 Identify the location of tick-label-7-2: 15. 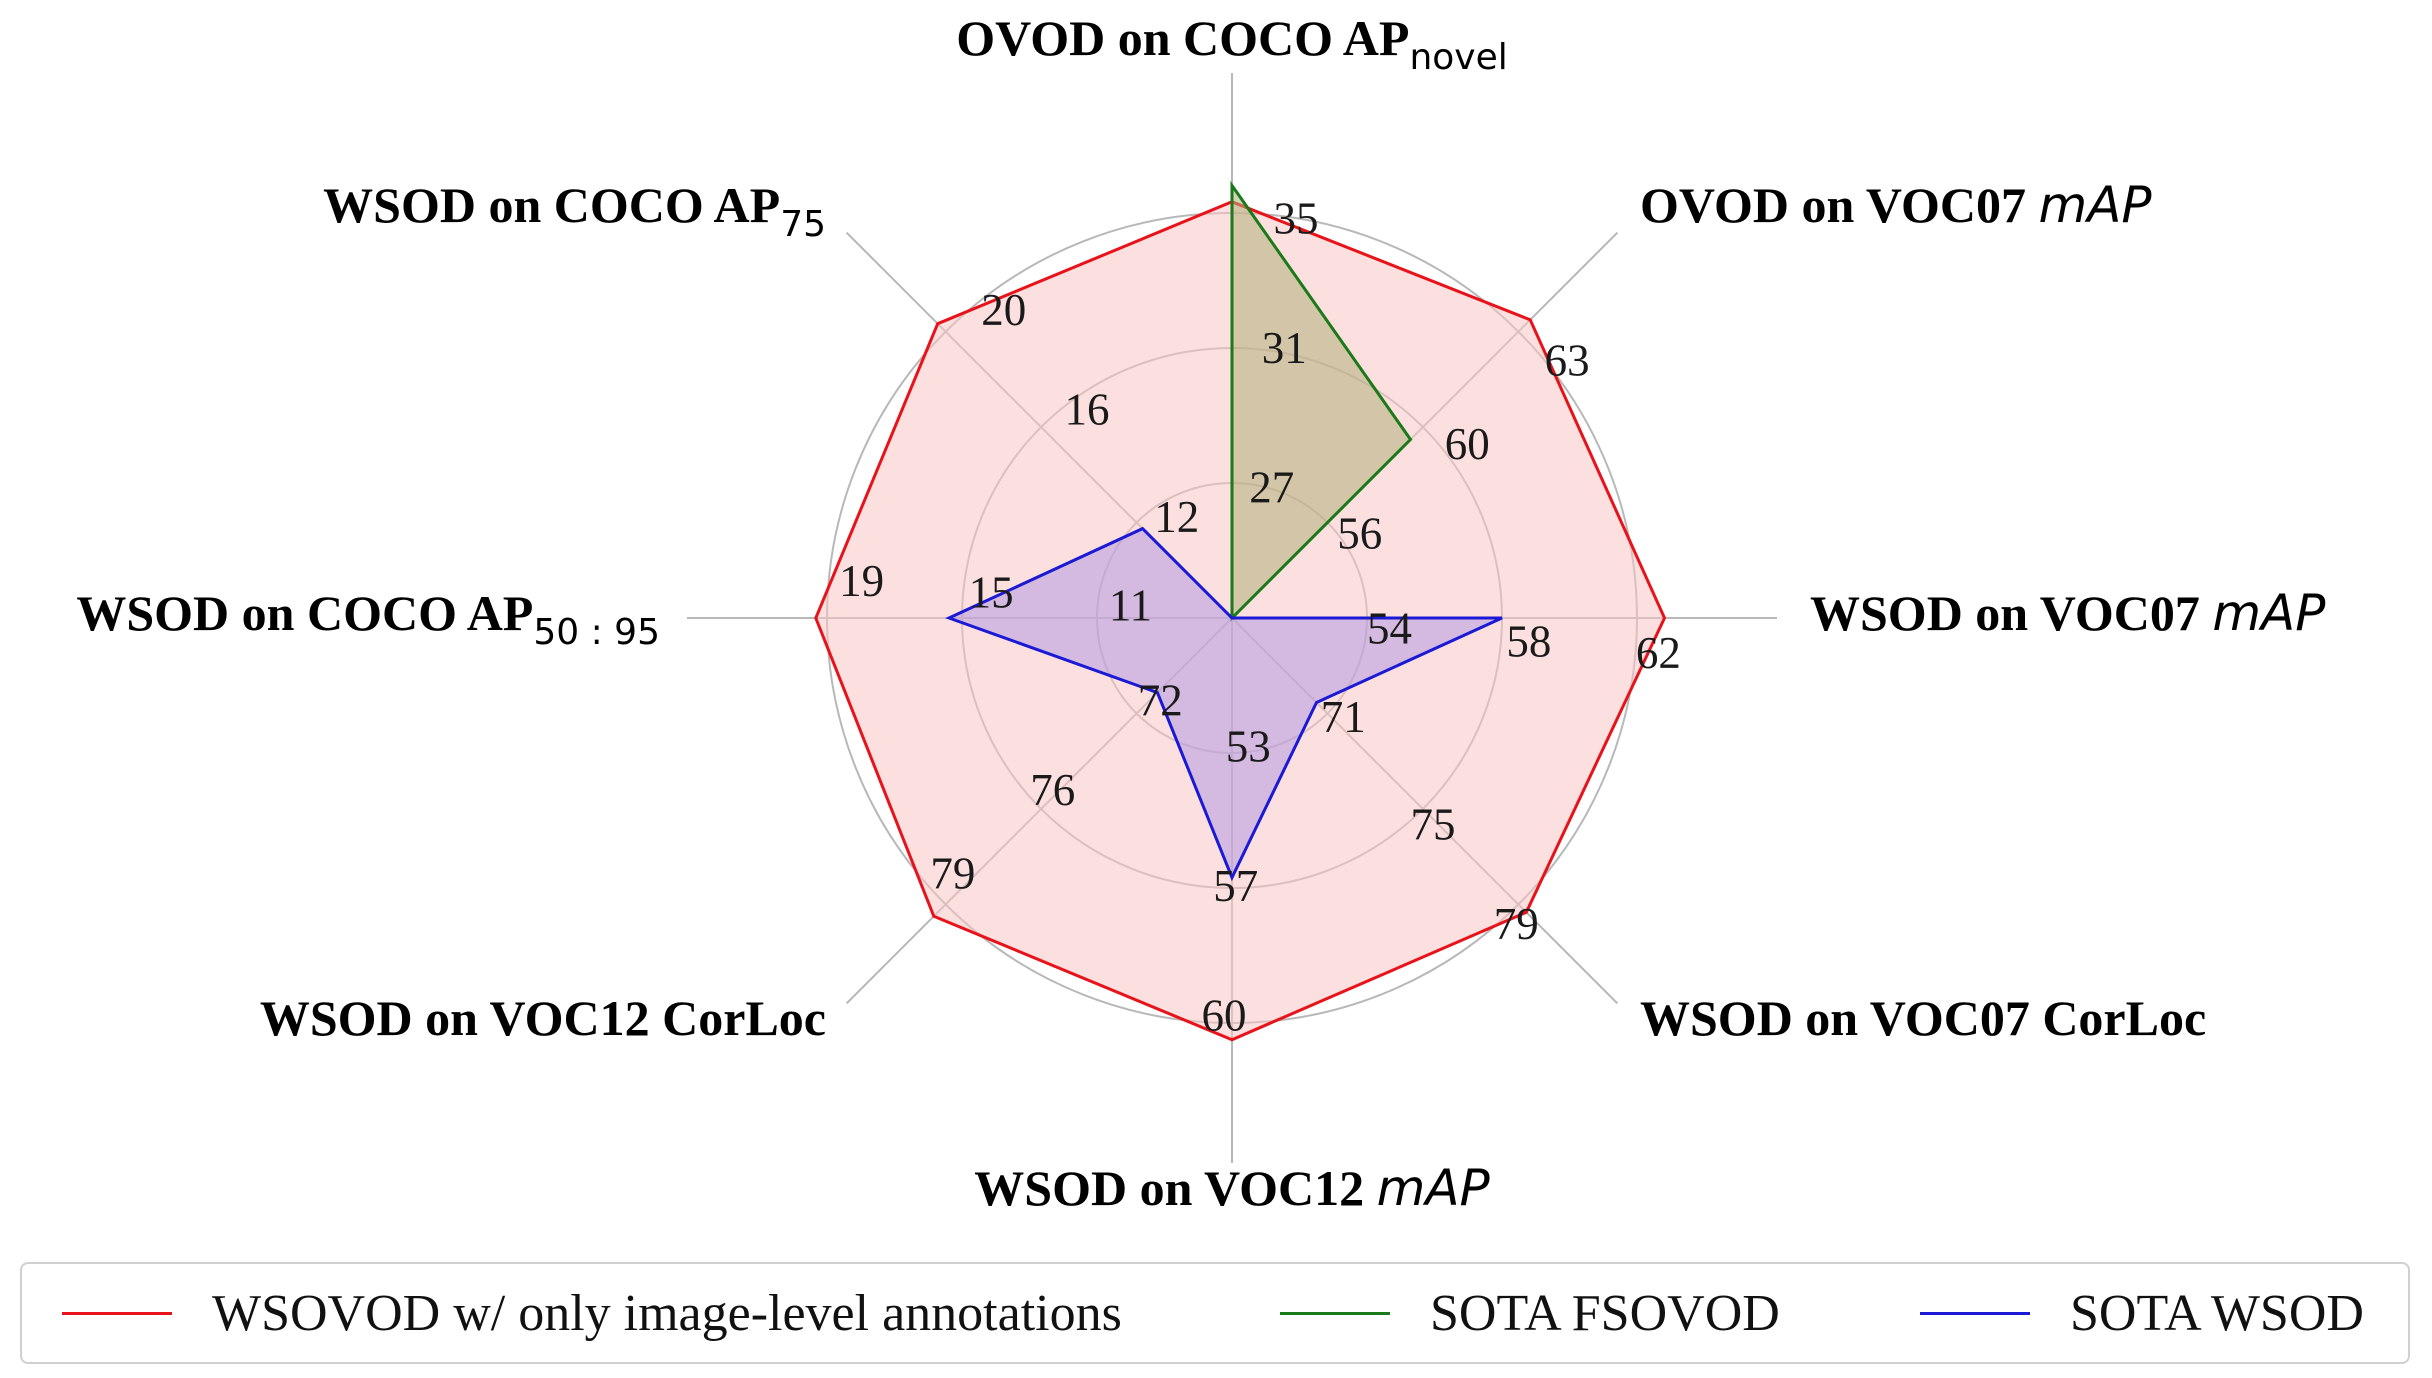
(991, 593).